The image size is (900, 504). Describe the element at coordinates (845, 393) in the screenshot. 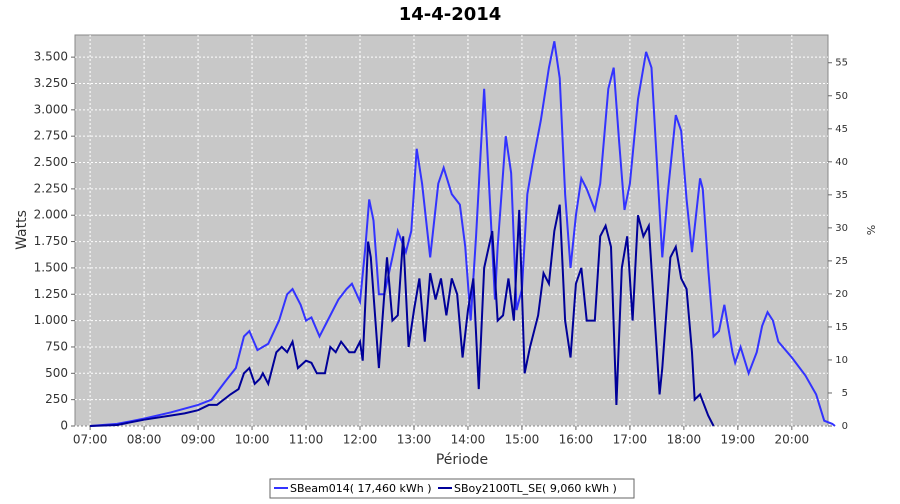

I see `y2-tick-label: 5` at that location.